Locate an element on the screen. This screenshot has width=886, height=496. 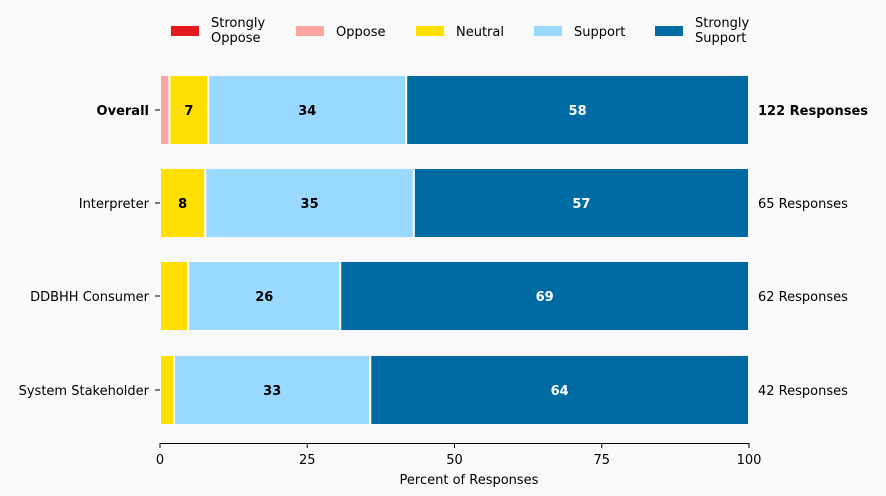
legend-item-support: Support is located at coordinates (579, 32).